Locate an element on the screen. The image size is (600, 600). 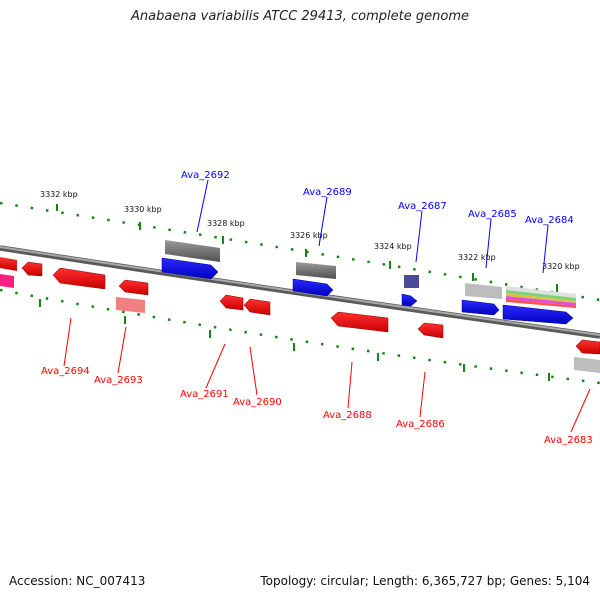
tick-label: 3326 kbp is located at coordinates (309, 235).